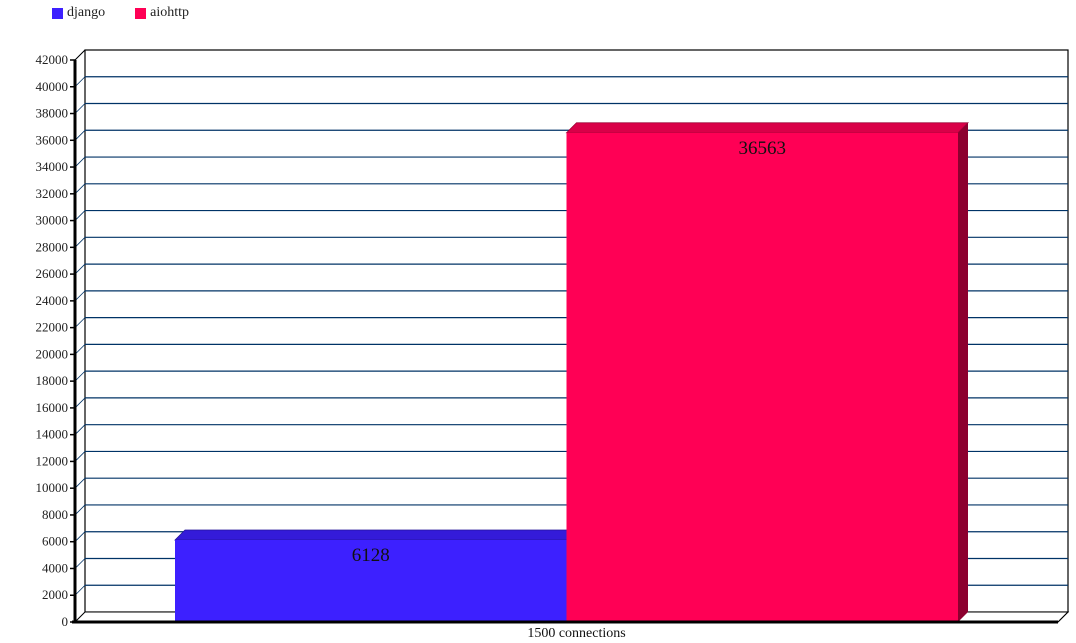  What do you see at coordinates (576, 633) in the screenshot?
I see `x-tick-label: 1500 connections` at bounding box center [576, 633].